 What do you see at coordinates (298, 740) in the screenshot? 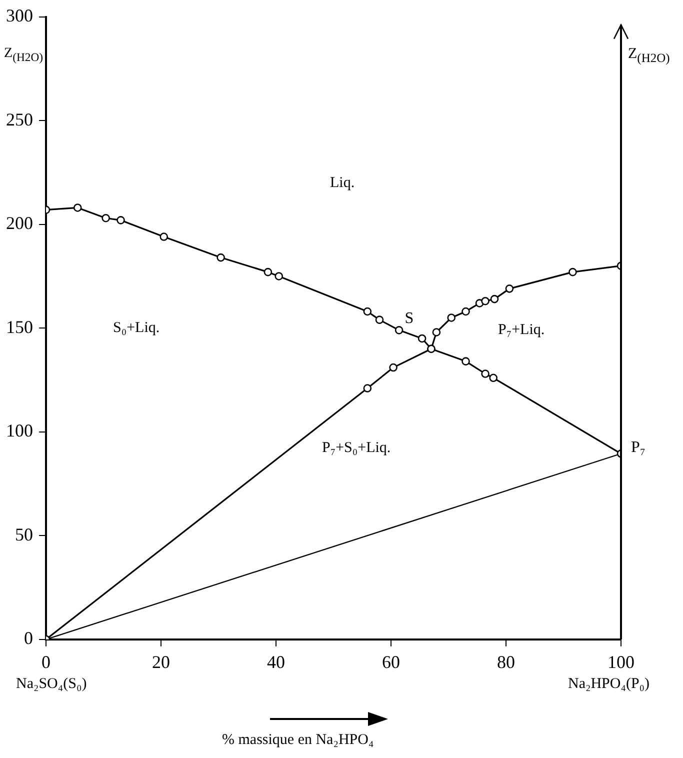
I see `x-axis-title: % massique en Na₂HPO₄` at bounding box center [298, 740].